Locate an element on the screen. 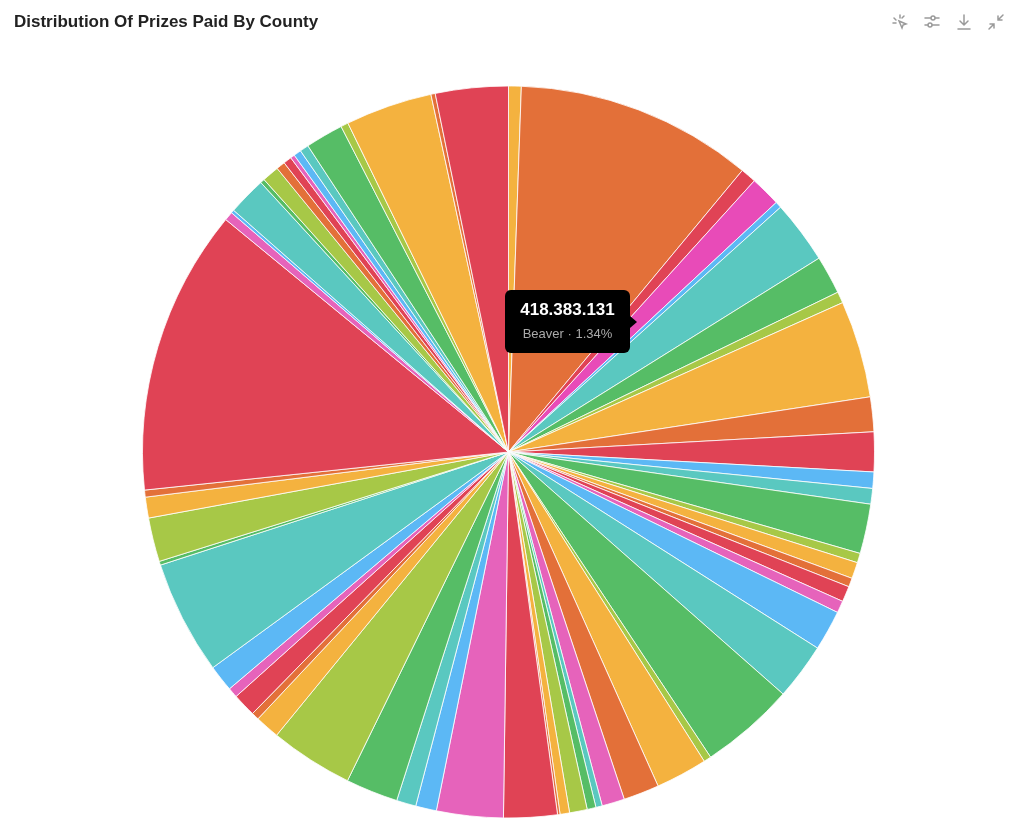 Image resolution: width=1017 pixels, height=836 pixels. chart-title: Distribution Of Prizes Paid By County is located at coordinates (166, 22).